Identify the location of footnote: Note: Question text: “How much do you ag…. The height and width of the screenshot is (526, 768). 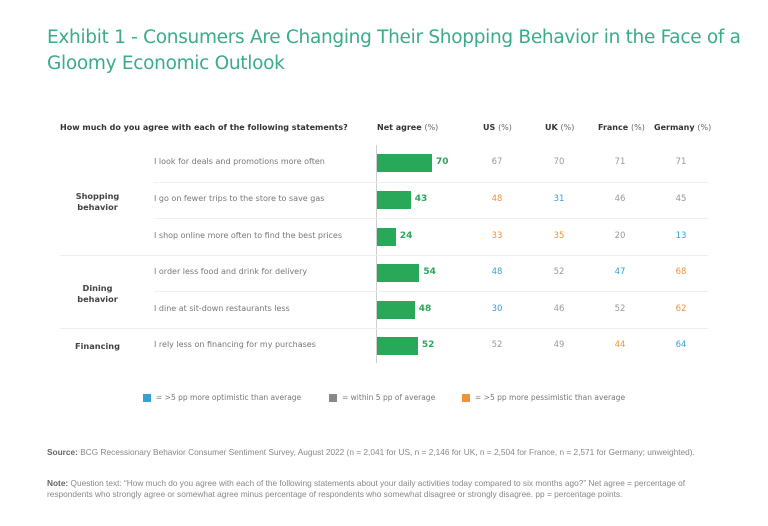
(387, 489).